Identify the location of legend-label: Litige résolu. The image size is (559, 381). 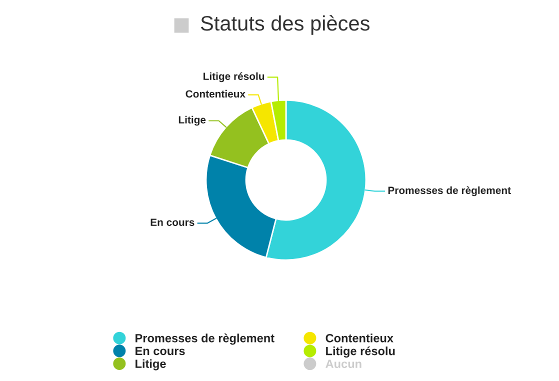
(360, 352).